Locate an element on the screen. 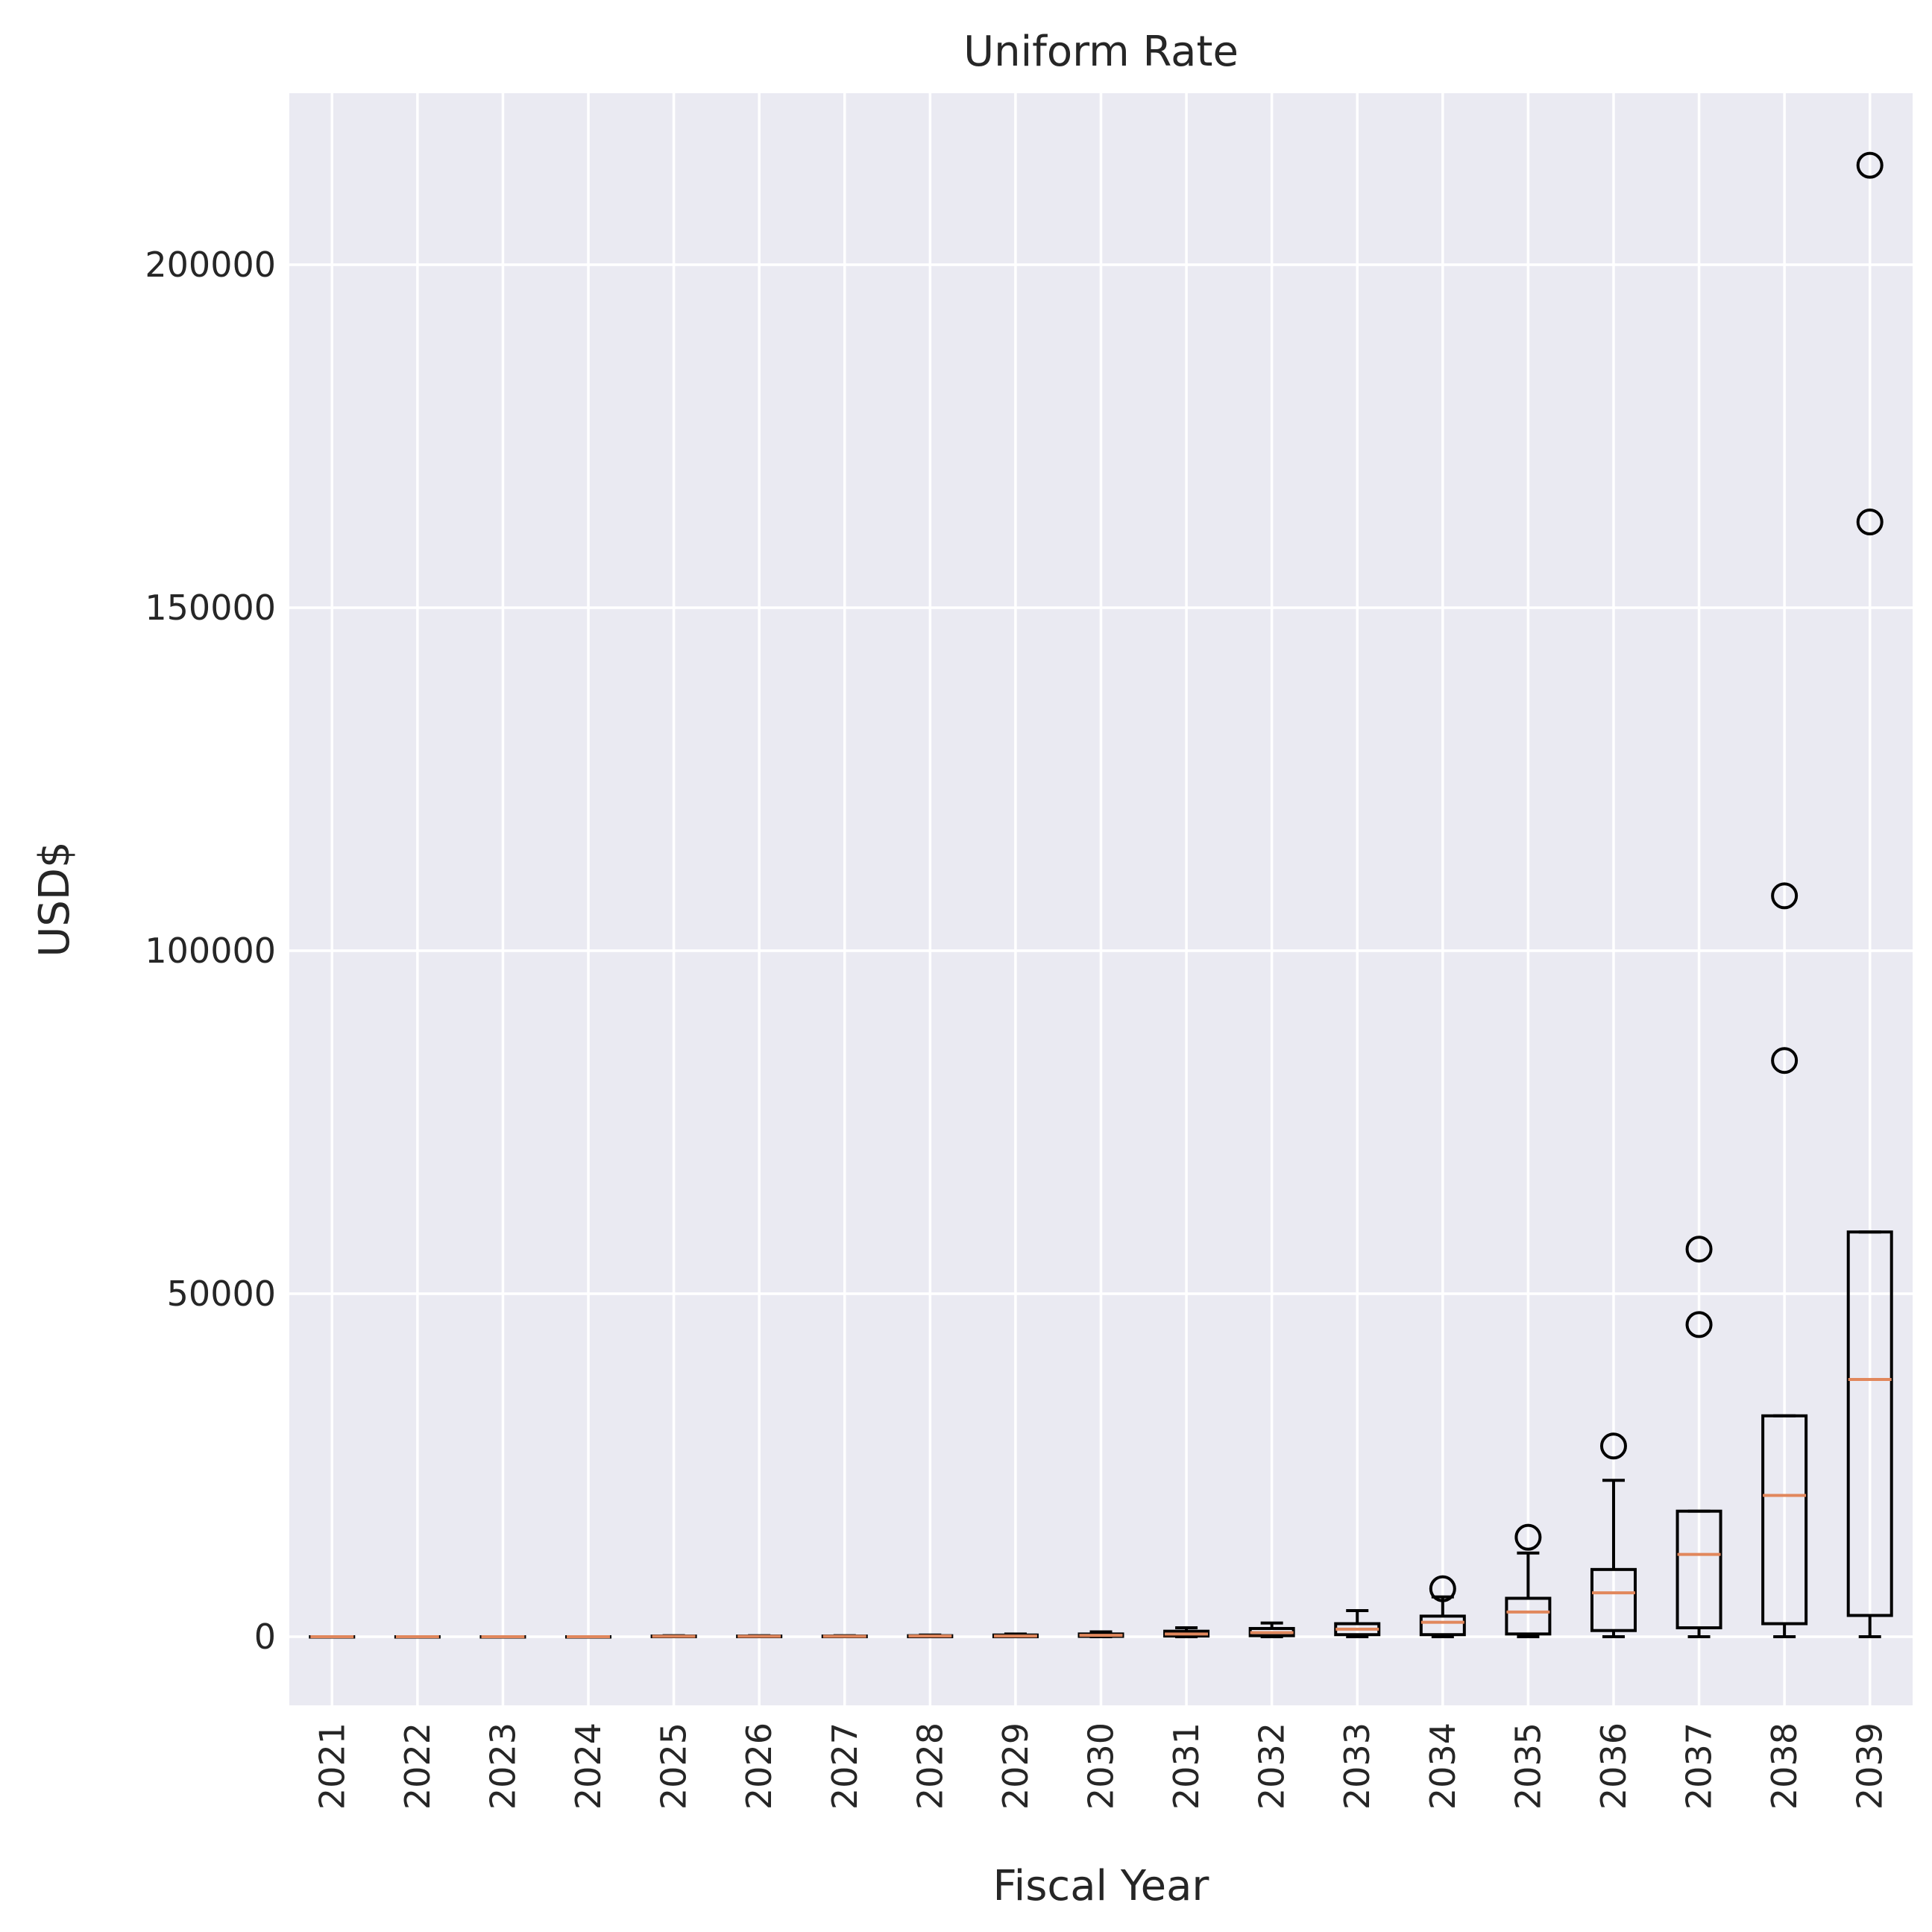 The height and width of the screenshot is (1932, 1932). x-tick-label: 2021 is located at coordinates (332, 1766).